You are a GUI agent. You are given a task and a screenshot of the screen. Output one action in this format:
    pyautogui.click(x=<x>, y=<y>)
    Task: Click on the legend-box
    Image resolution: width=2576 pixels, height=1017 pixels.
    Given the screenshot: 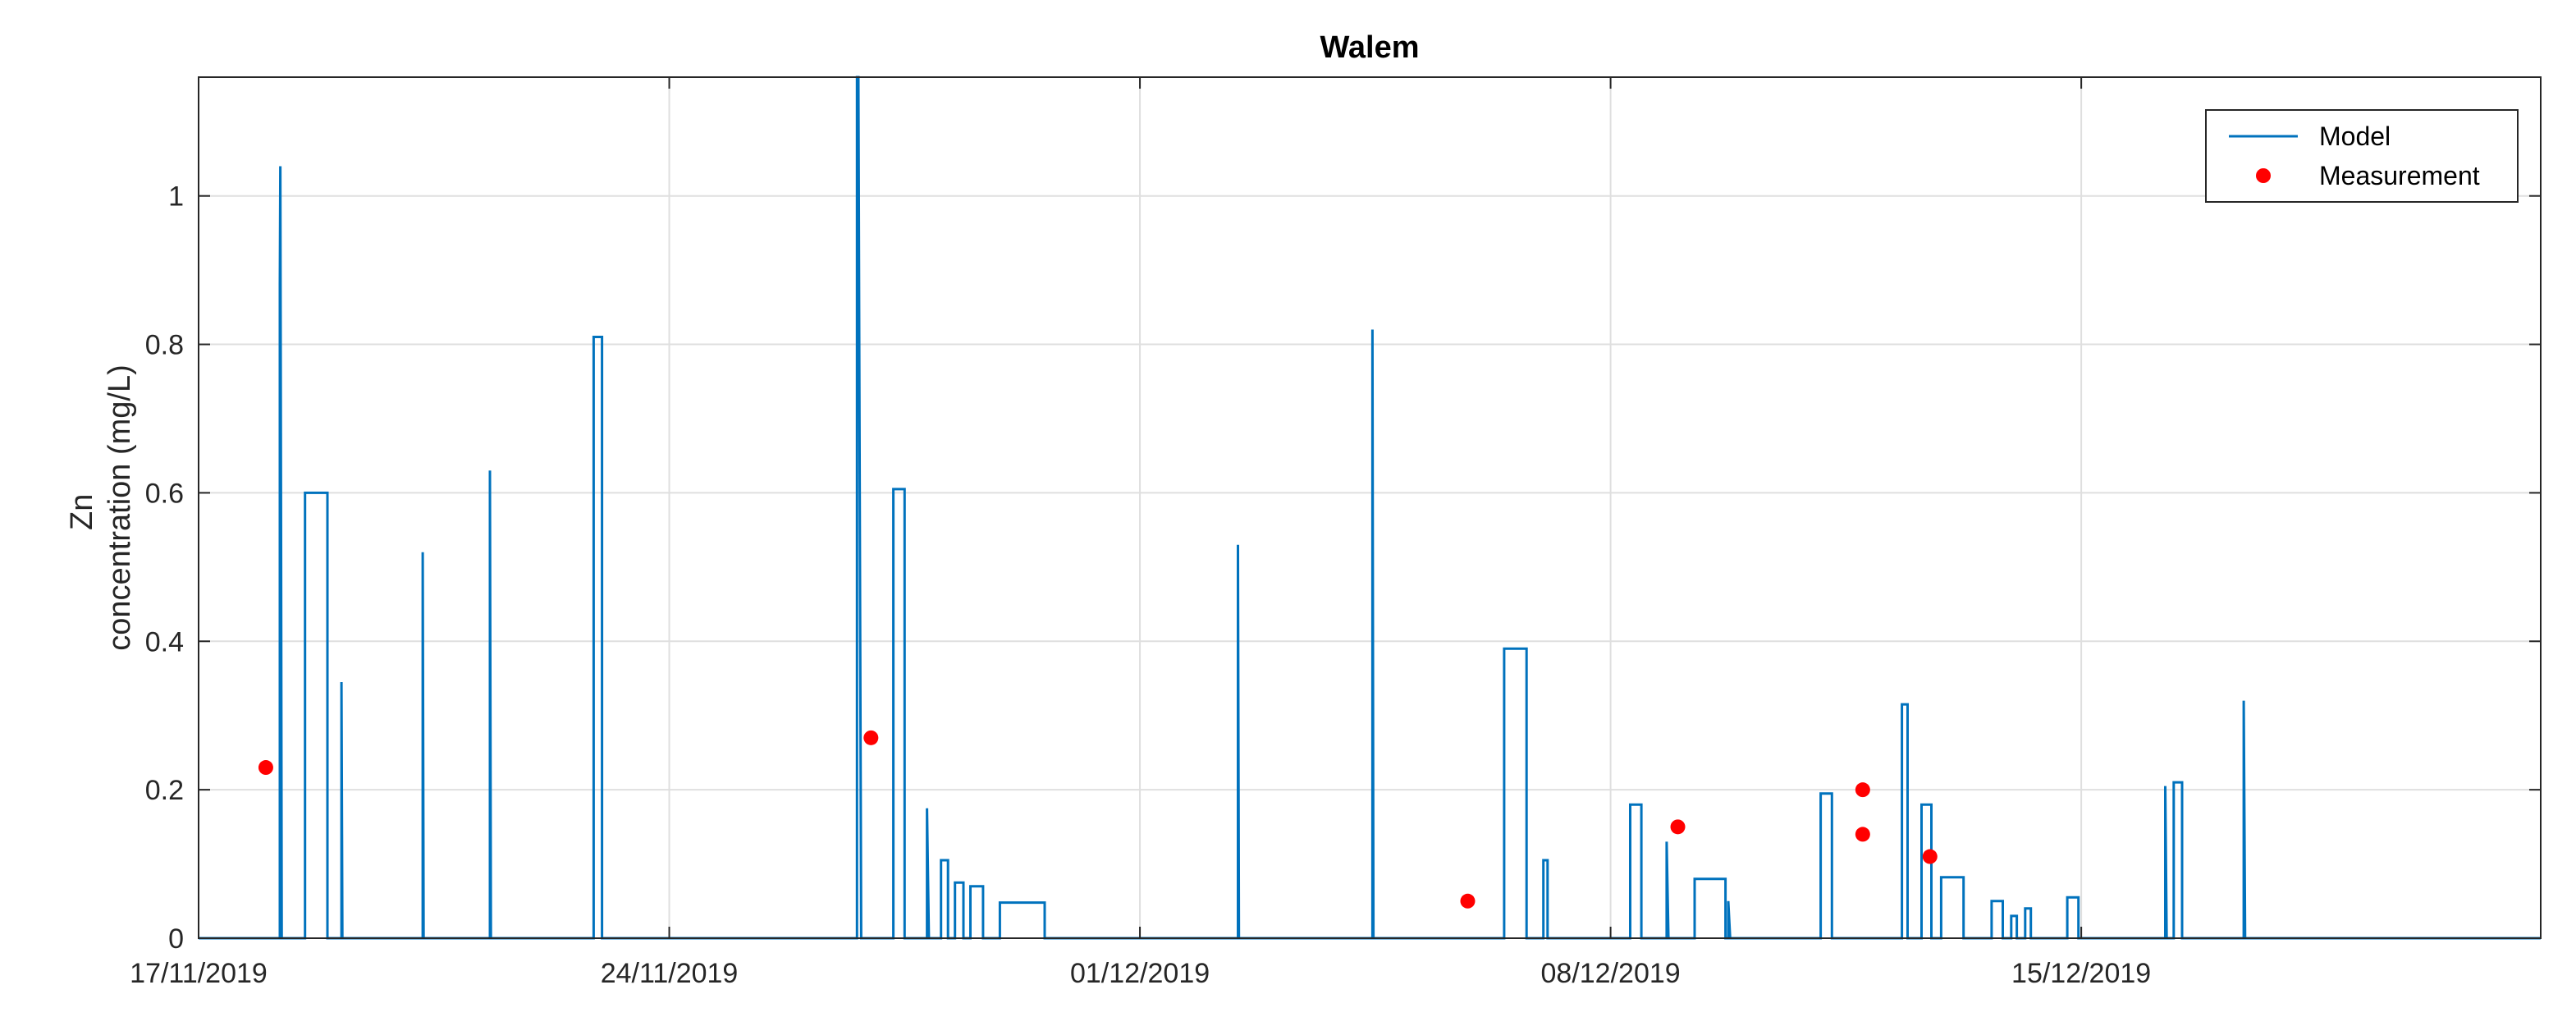 What is the action you would take?
    pyautogui.click(x=2362, y=156)
    